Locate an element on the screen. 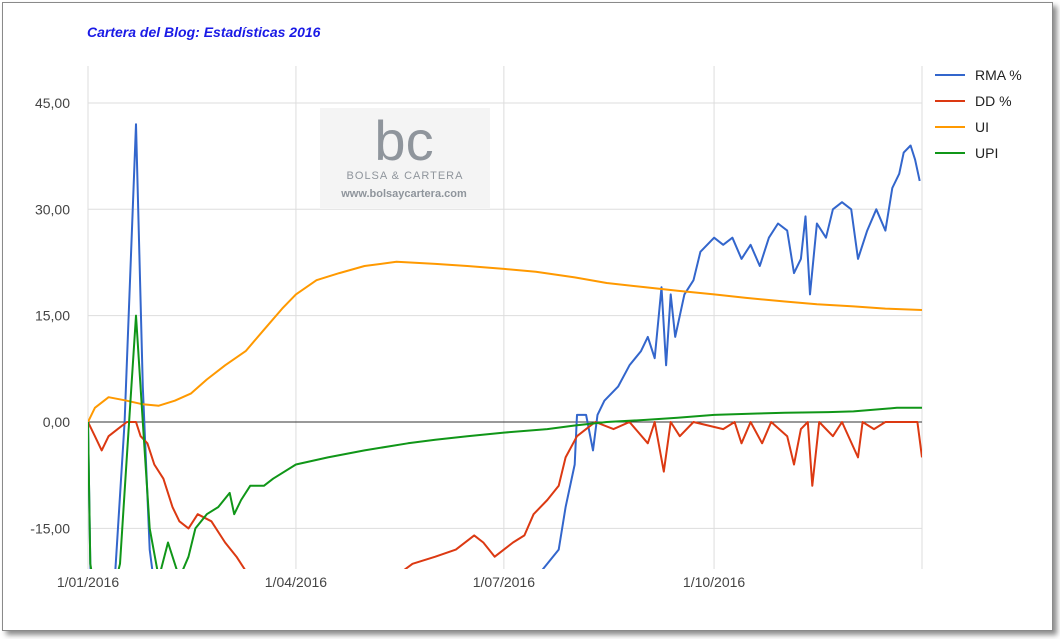  y-tick-label: 0,00 is located at coordinates (56, 422).